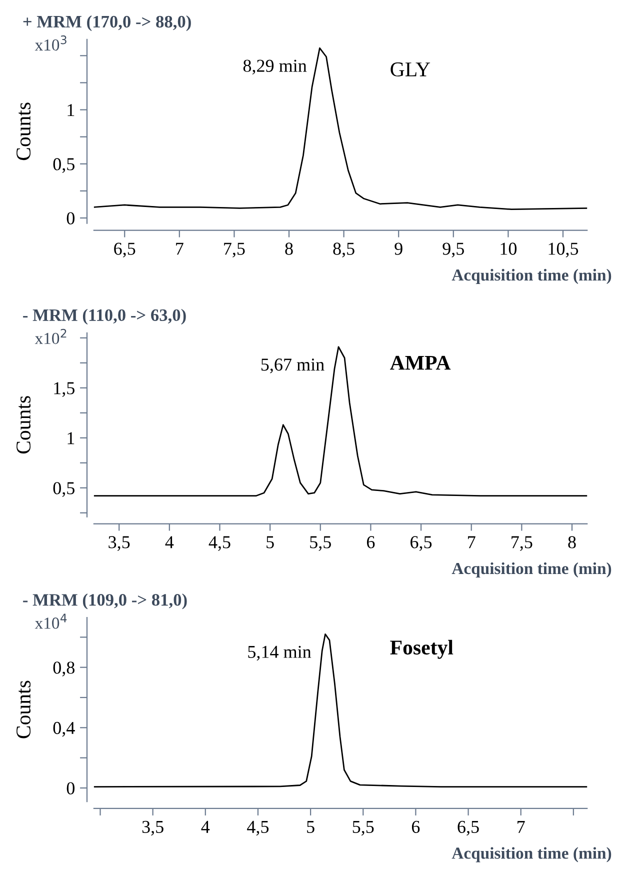 Image resolution: width=618 pixels, height=876 pixels. What do you see at coordinates (410, 69) in the screenshot?
I see `annotation: GLY` at bounding box center [410, 69].